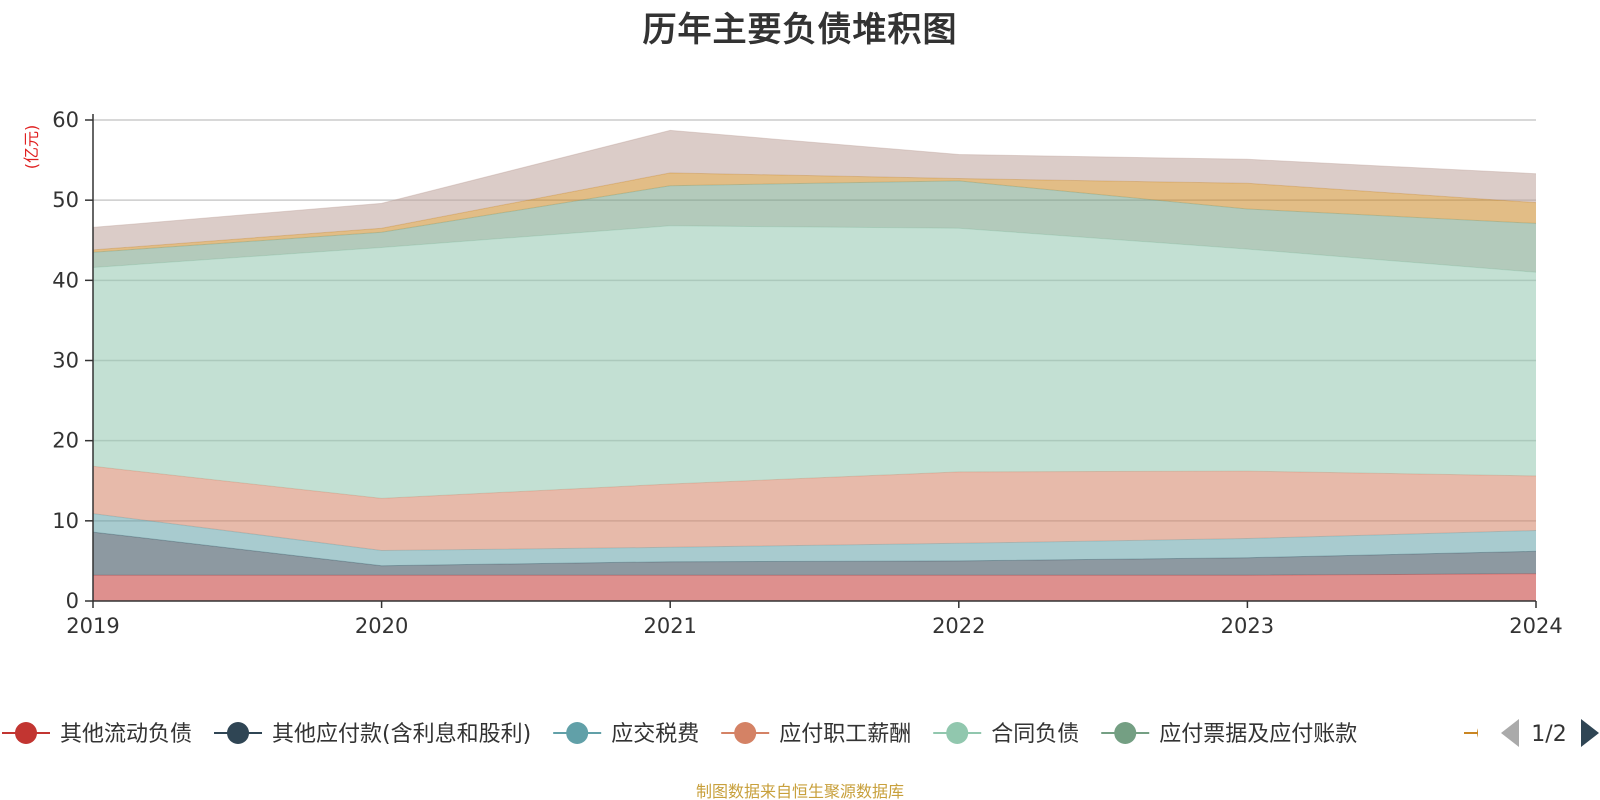  I want to click on y-tick-label: 0, so click(72, 601).